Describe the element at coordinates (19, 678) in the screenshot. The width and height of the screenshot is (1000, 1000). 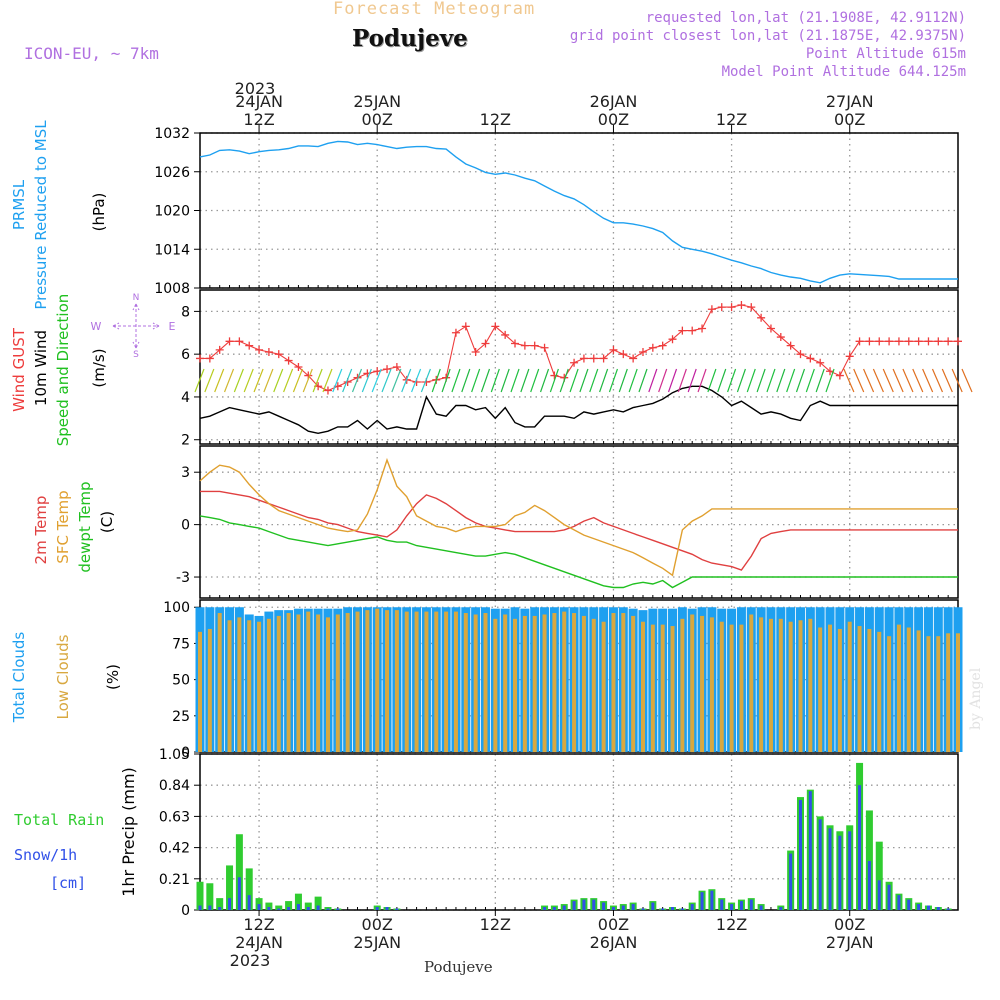
I see `total-clouds-label: Total Clouds` at that location.